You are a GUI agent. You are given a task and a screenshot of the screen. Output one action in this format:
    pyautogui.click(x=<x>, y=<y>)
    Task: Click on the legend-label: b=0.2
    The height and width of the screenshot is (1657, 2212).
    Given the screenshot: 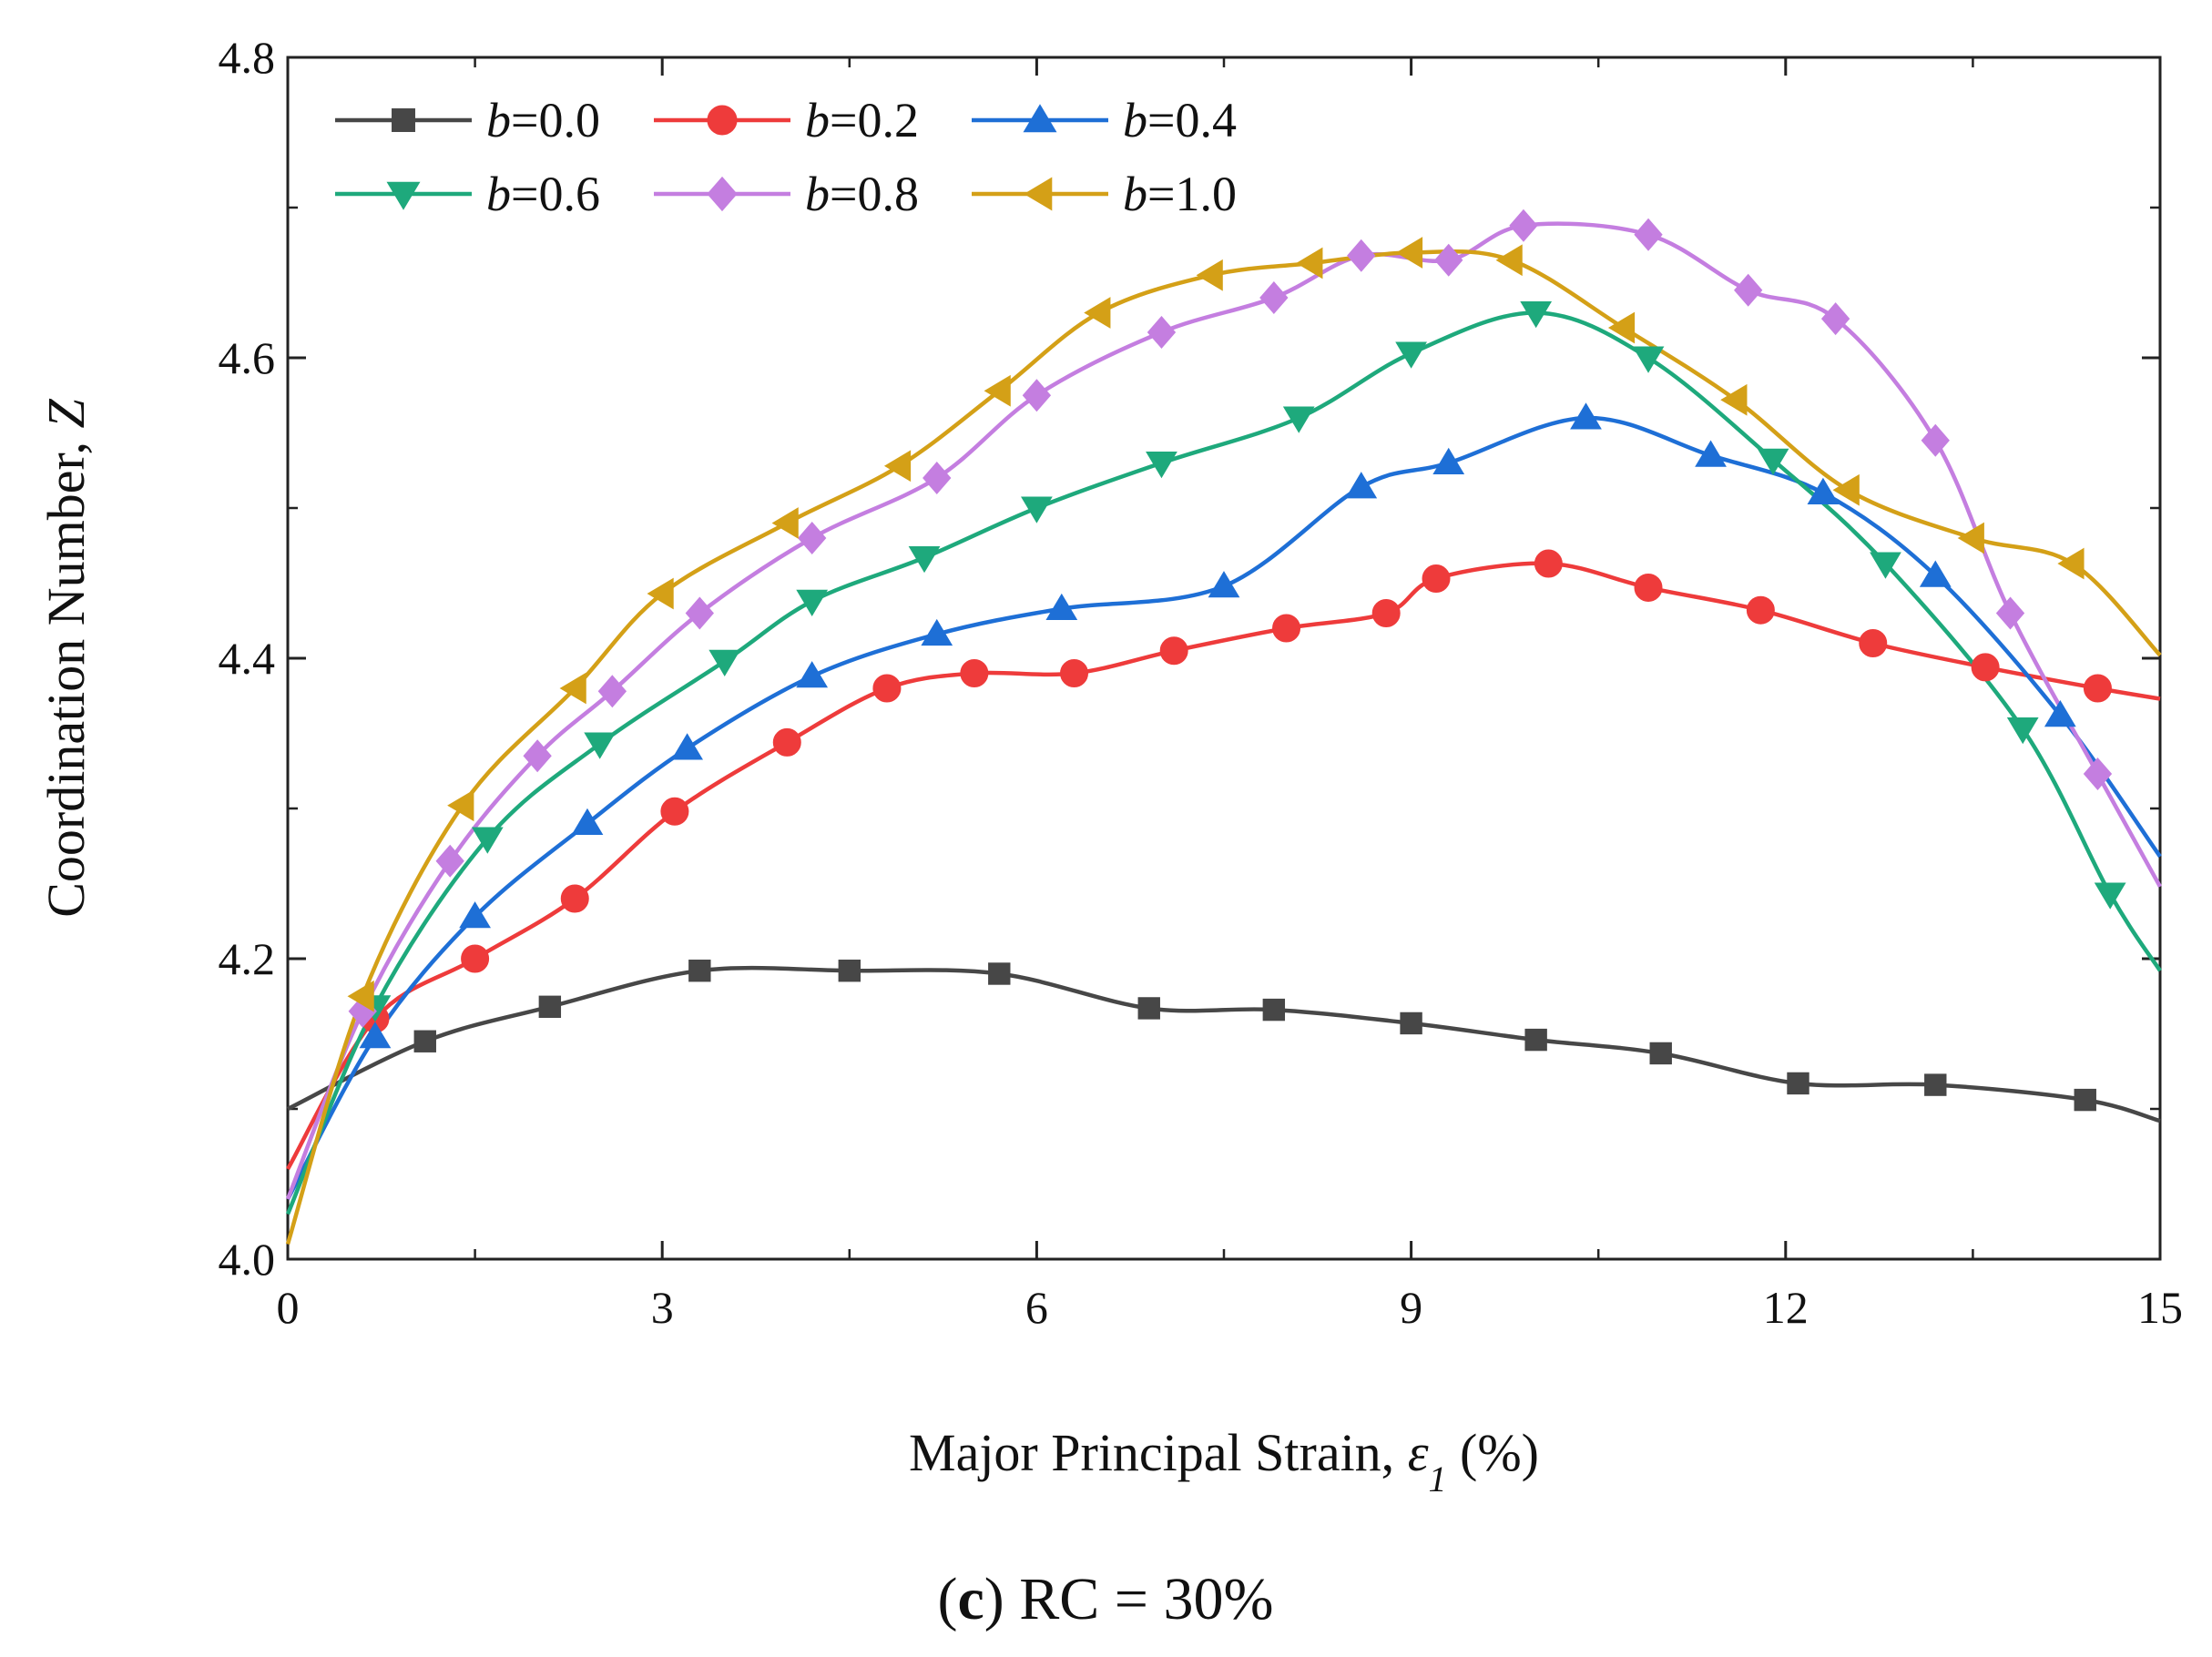 What is the action you would take?
    pyautogui.click(x=862, y=120)
    